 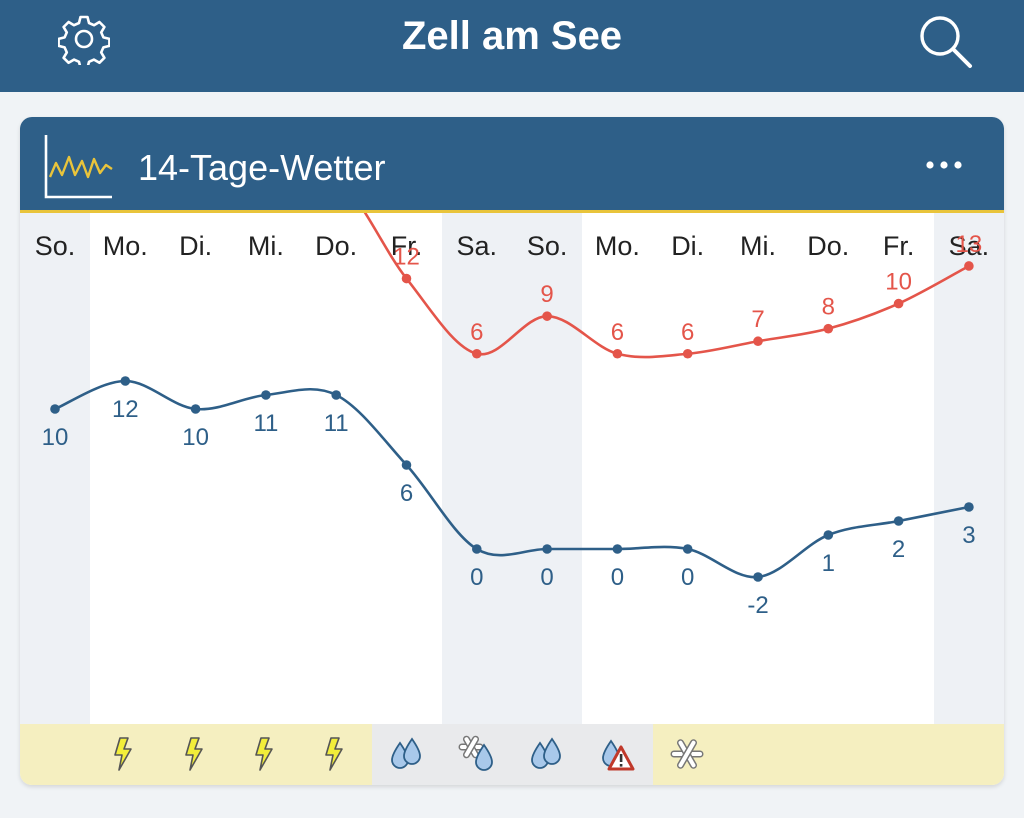 I want to click on max-temperature-label: 13, so click(x=969, y=244).